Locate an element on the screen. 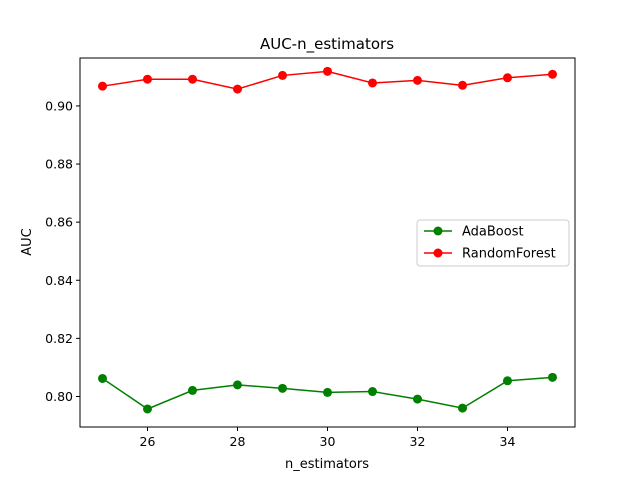 Image resolution: width=640 pixels, height=480 pixels. x-tick-label: 34 is located at coordinates (508, 441).